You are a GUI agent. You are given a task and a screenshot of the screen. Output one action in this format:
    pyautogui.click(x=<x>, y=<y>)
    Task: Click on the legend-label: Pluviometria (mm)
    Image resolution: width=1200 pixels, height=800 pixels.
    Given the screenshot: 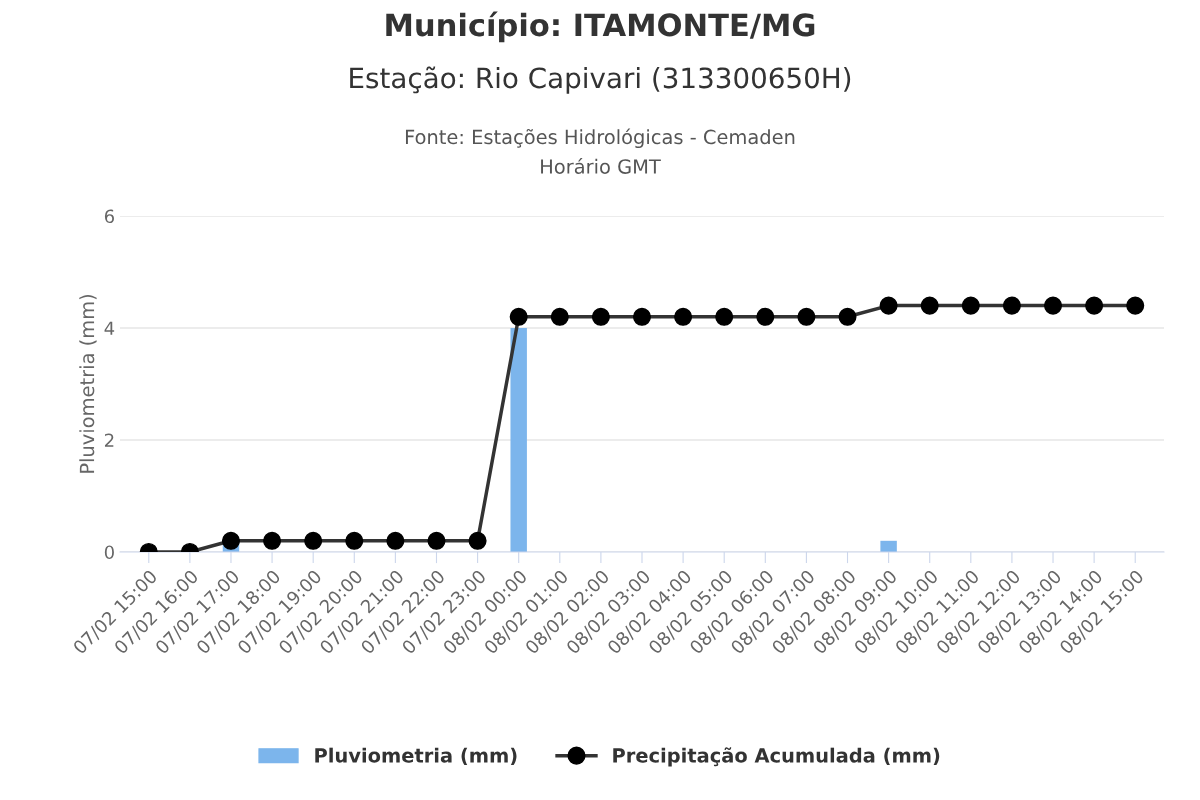 What is the action you would take?
    pyautogui.click(x=416, y=756)
    